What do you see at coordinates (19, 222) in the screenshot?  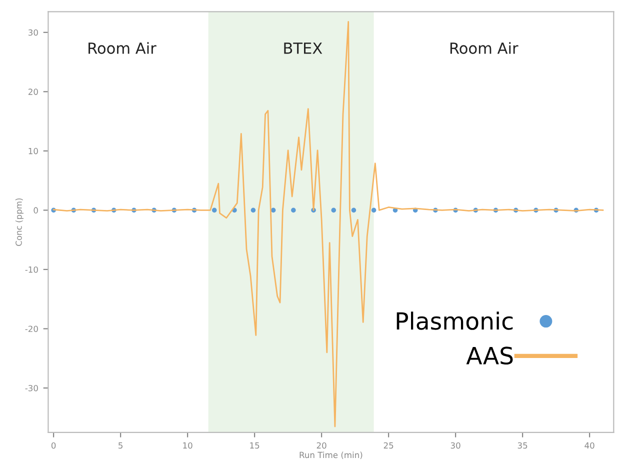 I see `y-axis-title: Conc (ppm)` at bounding box center [19, 222].